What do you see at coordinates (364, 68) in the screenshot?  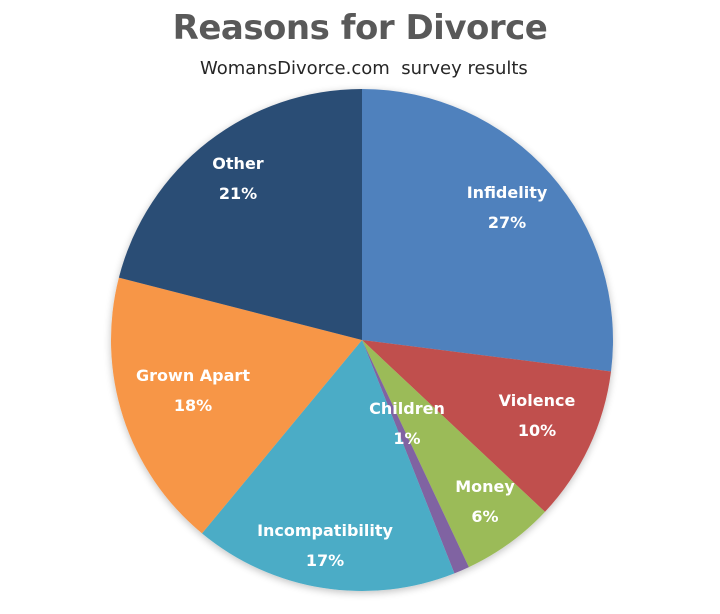 I see `chart-subtitle: WomansDivorce.com survey results` at bounding box center [364, 68].